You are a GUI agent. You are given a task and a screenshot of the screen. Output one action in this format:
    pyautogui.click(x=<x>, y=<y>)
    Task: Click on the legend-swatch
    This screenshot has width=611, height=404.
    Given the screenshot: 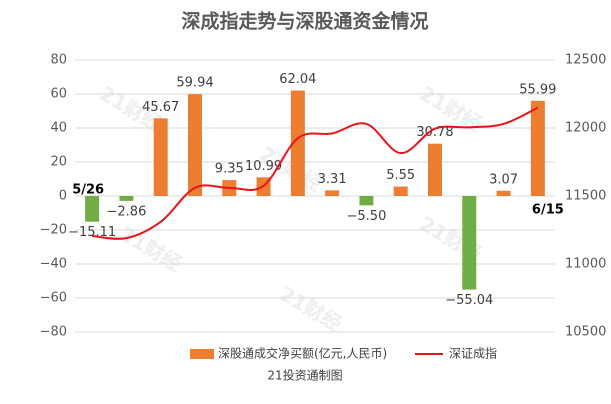 What is the action you would take?
    pyautogui.click(x=202, y=354)
    